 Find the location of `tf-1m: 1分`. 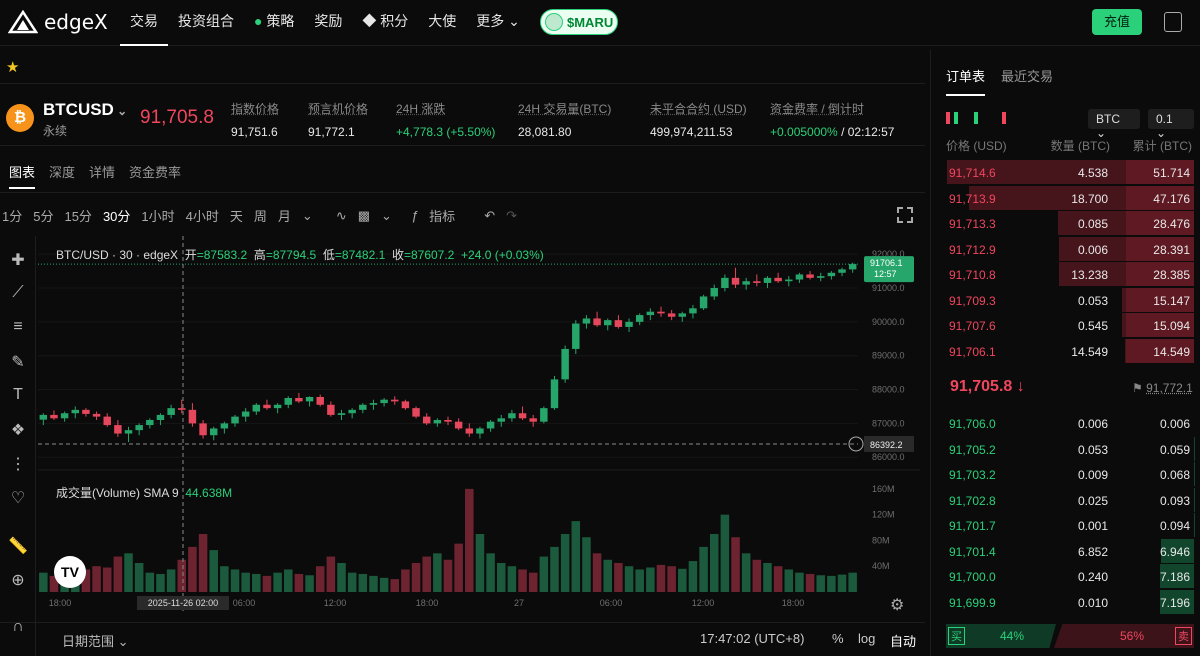

tf-1m: 1分 is located at coordinates (12, 216).